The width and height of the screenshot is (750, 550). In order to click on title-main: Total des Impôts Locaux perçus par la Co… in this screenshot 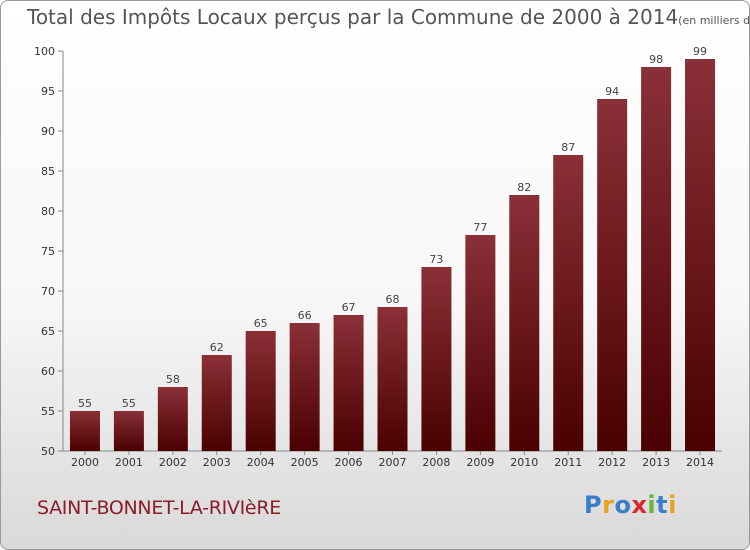, I will do `click(353, 17)`.